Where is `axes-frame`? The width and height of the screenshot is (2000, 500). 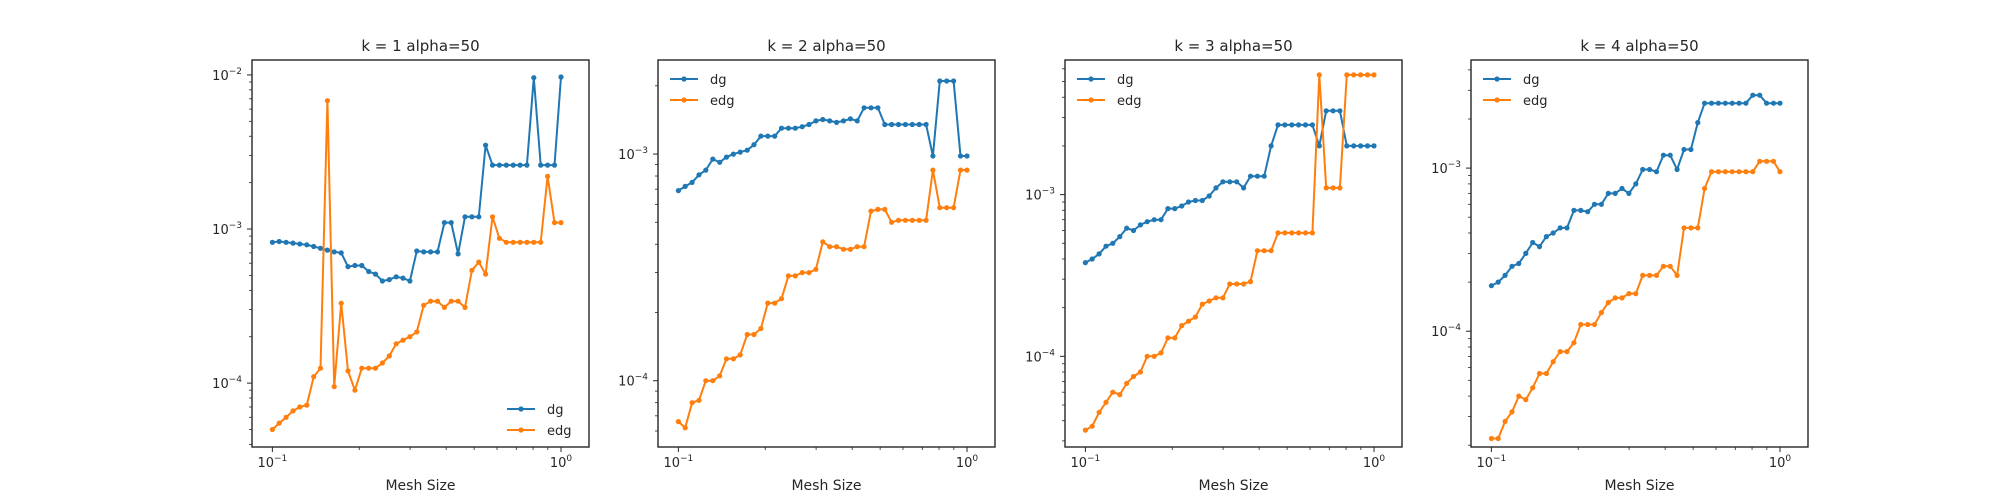
axes-frame is located at coordinates (1233, 253).